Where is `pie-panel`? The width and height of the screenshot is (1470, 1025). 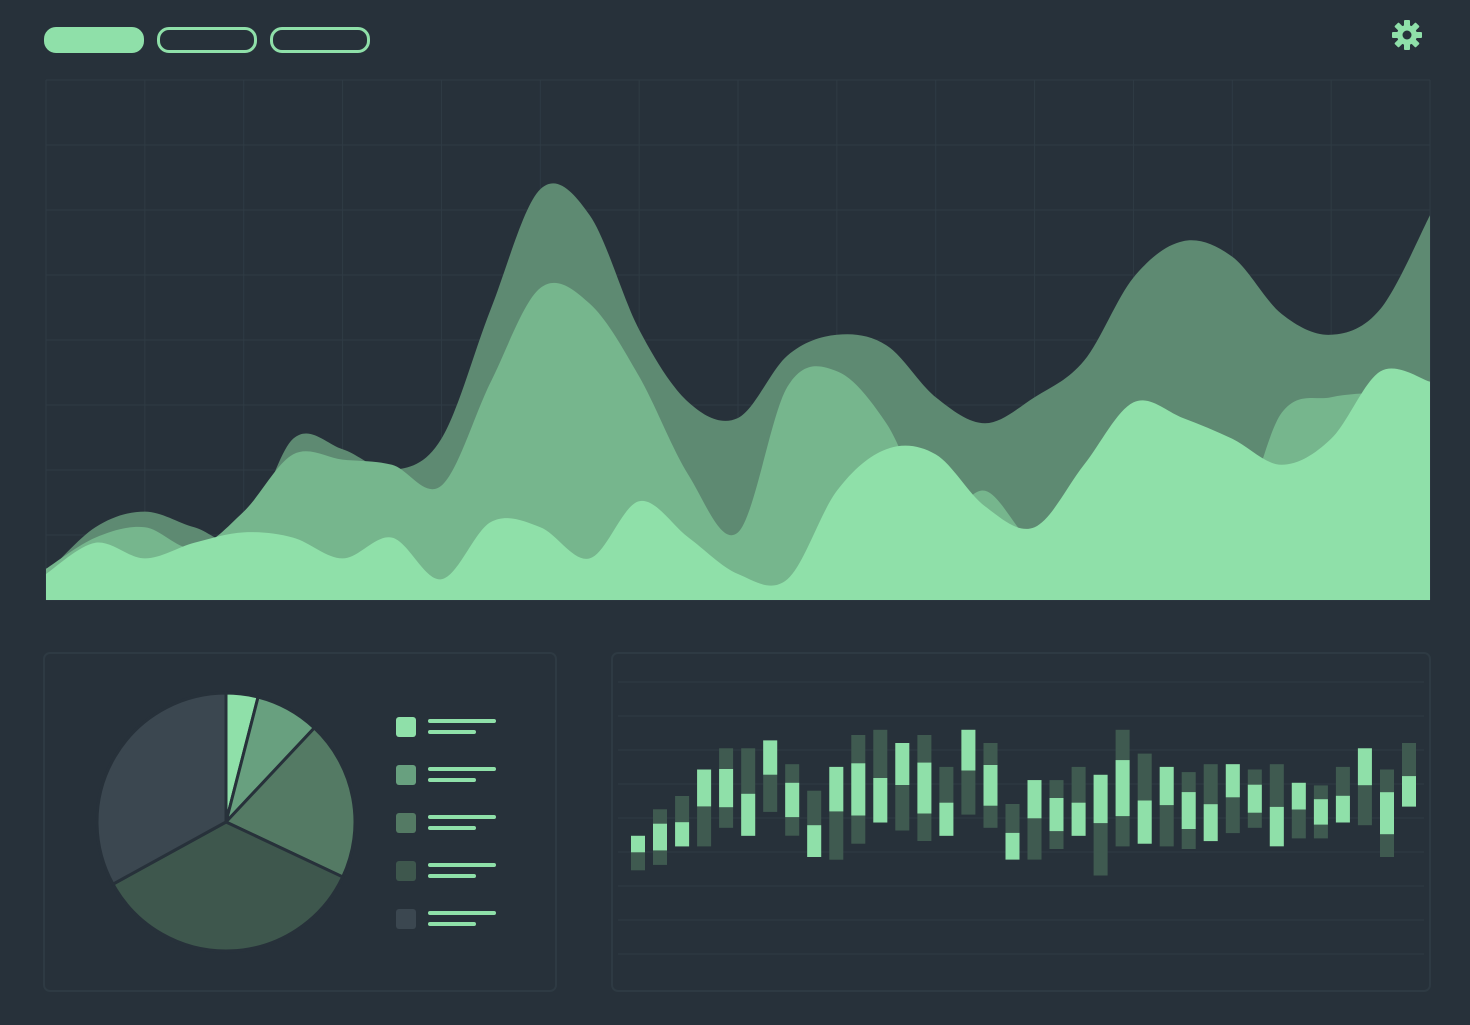
pie-panel is located at coordinates (300, 822).